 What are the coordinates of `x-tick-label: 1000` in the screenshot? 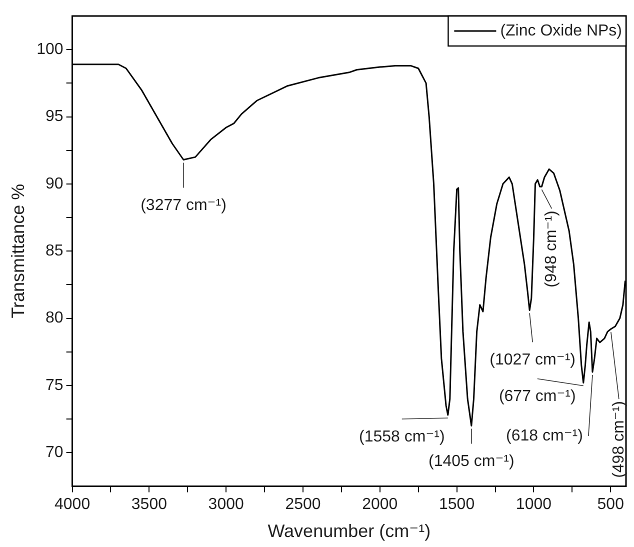 It's located at (534, 505).